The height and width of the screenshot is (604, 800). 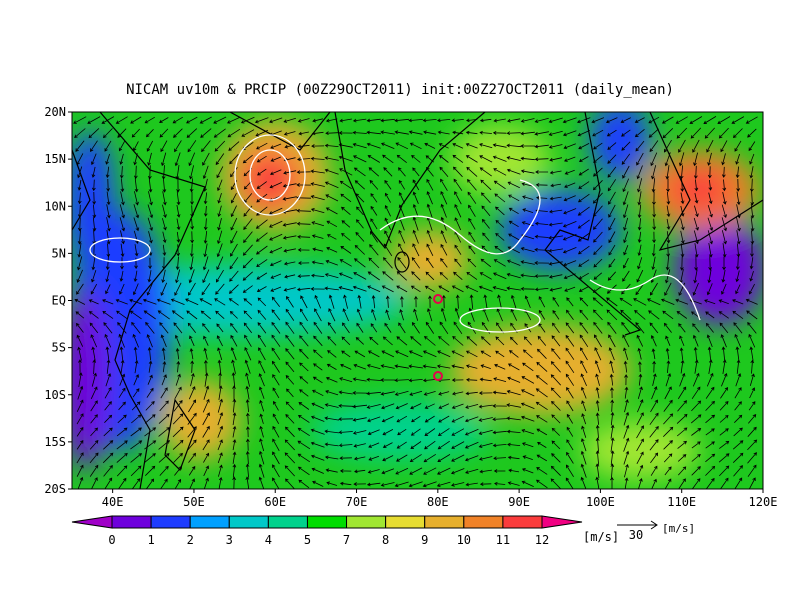 What do you see at coordinates (275, 502) in the screenshot?
I see `lon-label: 60E` at bounding box center [275, 502].